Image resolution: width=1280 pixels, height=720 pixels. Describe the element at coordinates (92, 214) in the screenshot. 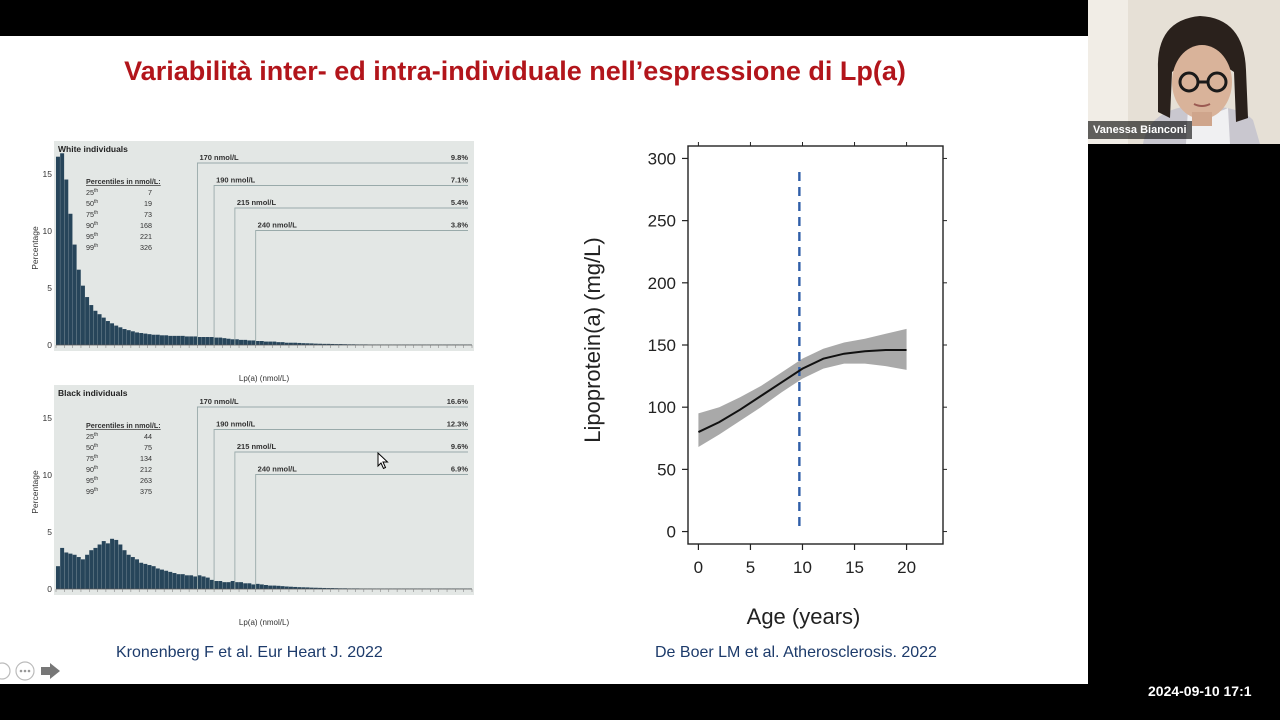

I see `percentile-label: 75th` at that location.